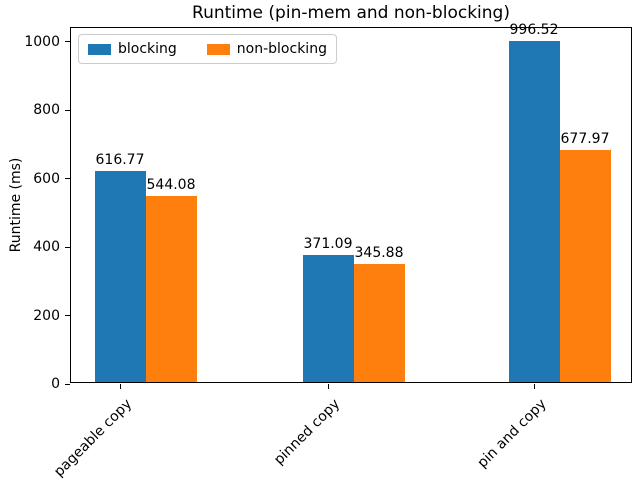 This screenshot has height=480, width=640. I want to click on y-tick-label: 600, so click(46, 178).